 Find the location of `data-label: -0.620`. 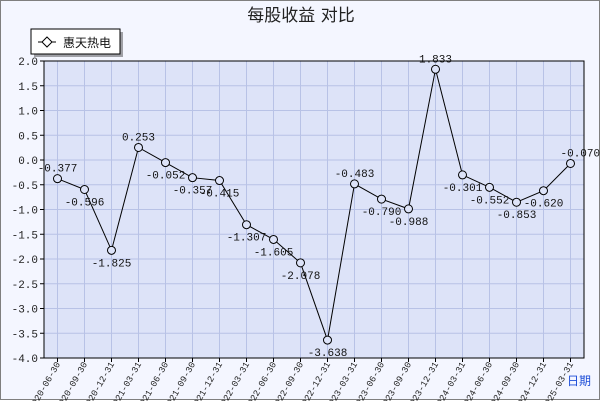

data-label: -0.620 is located at coordinates (544, 205).